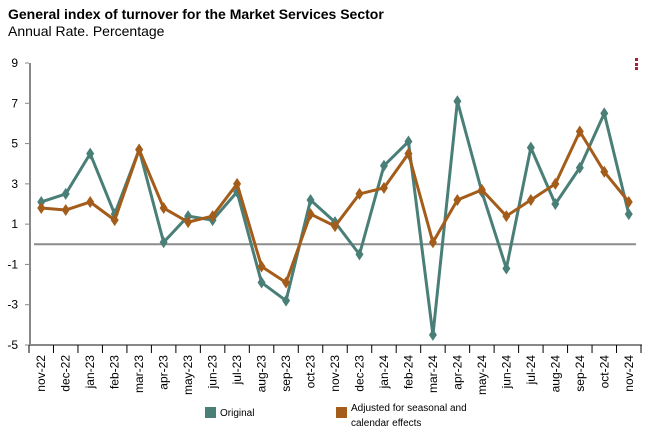 The width and height of the screenshot is (672, 444). Describe the element at coordinates (41, 373) in the screenshot. I see `x-tick-label: nov-22` at that location.